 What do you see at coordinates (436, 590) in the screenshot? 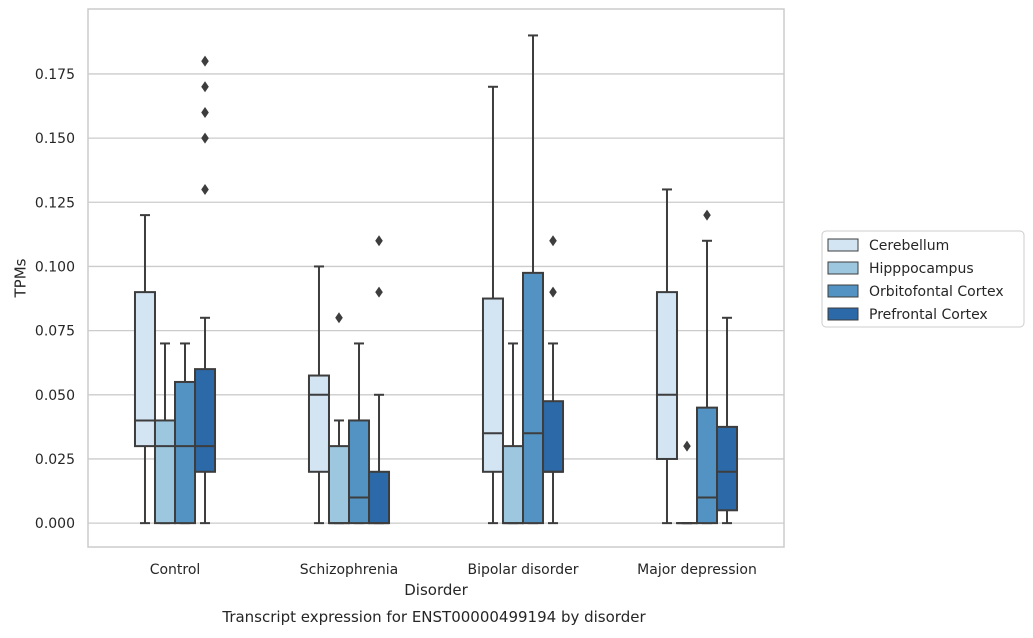
I see `x-axis-label: Disorder` at bounding box center [436, 590].